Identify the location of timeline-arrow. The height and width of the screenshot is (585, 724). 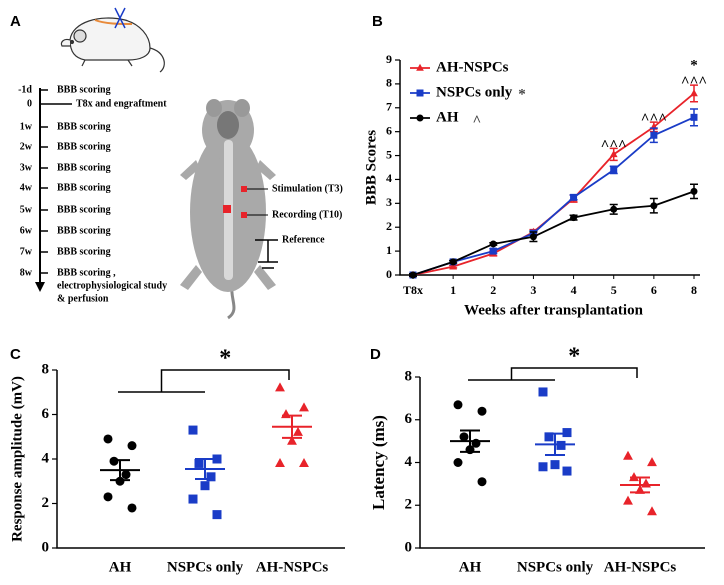
(40, 287).